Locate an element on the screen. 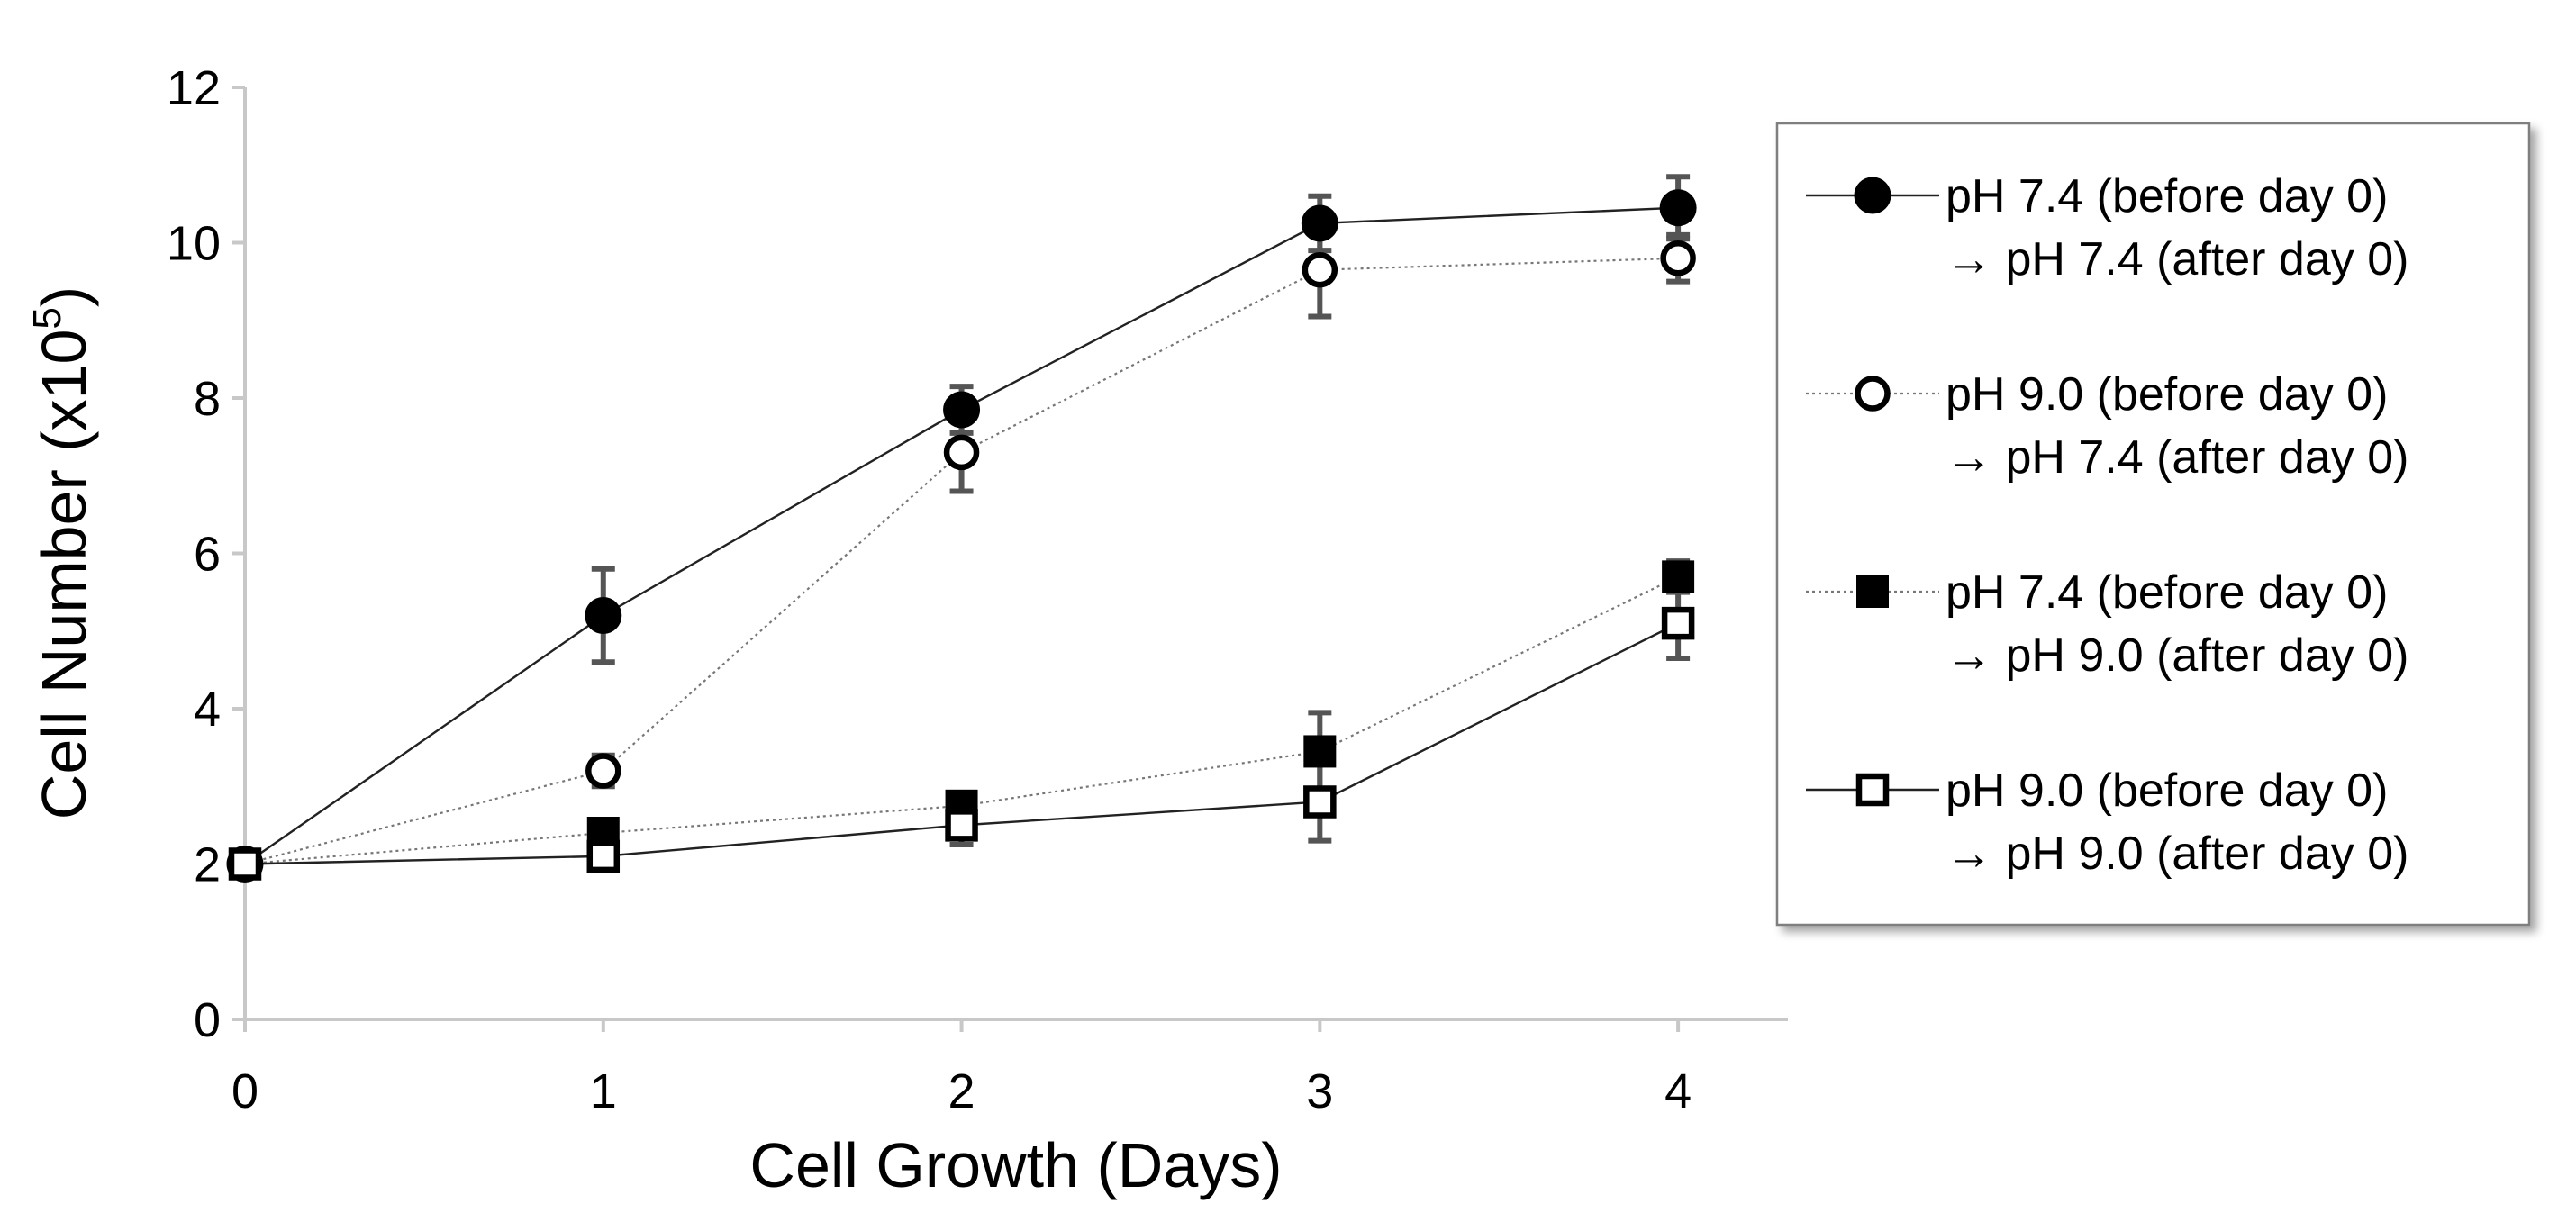  y-axis-title: Cell Number (x105) is located at coordinates (62, 552).